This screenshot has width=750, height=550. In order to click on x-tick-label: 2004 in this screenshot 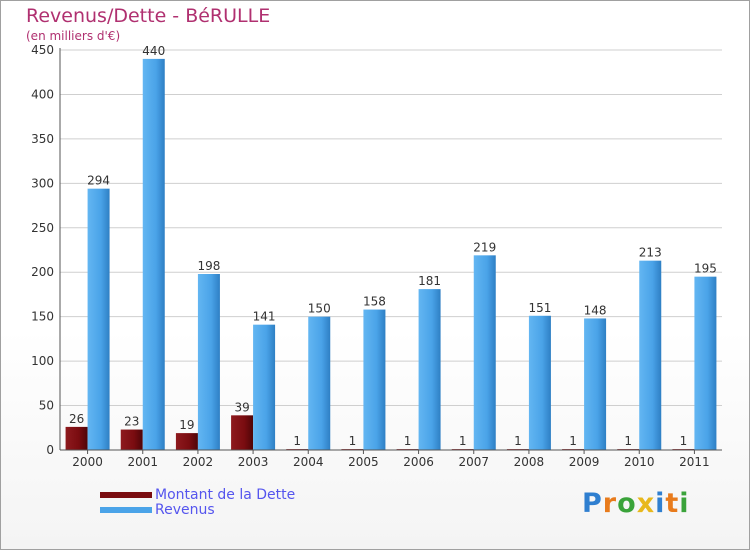, I will do `click(308, 462)`.